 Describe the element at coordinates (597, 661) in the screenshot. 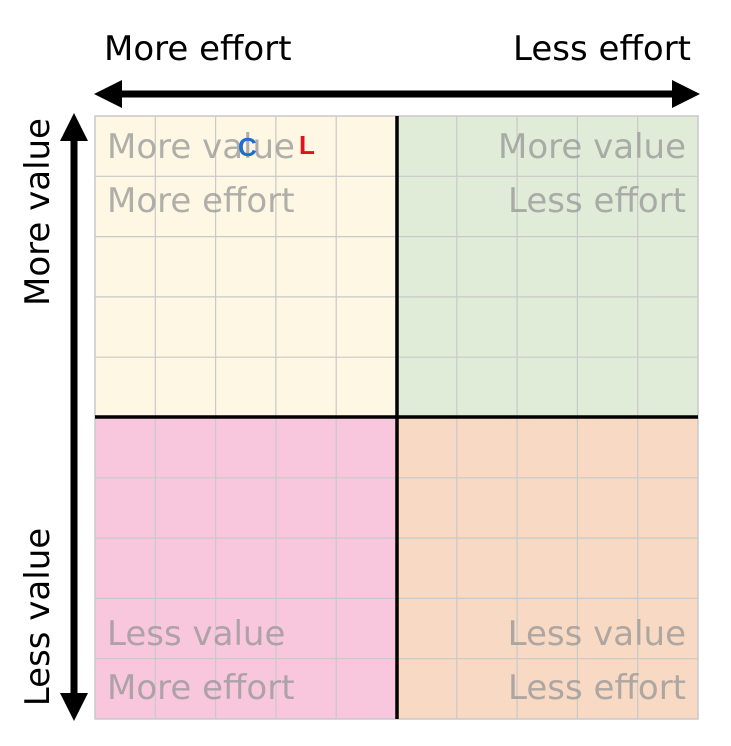

I see `quadrant-caption-bottom-right: Less value Less effort` at that location.